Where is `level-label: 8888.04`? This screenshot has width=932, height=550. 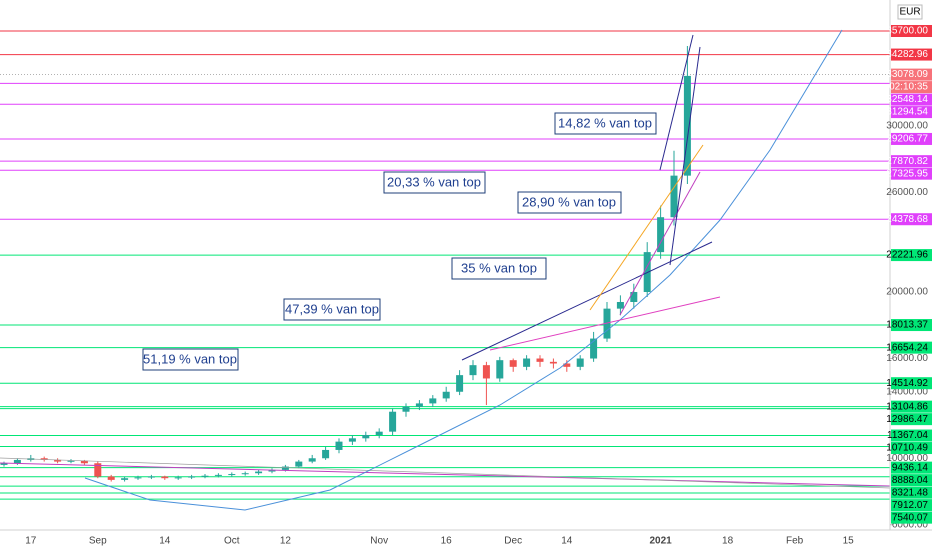 level-label: 8888.04 is located at coordinates (910, 480).